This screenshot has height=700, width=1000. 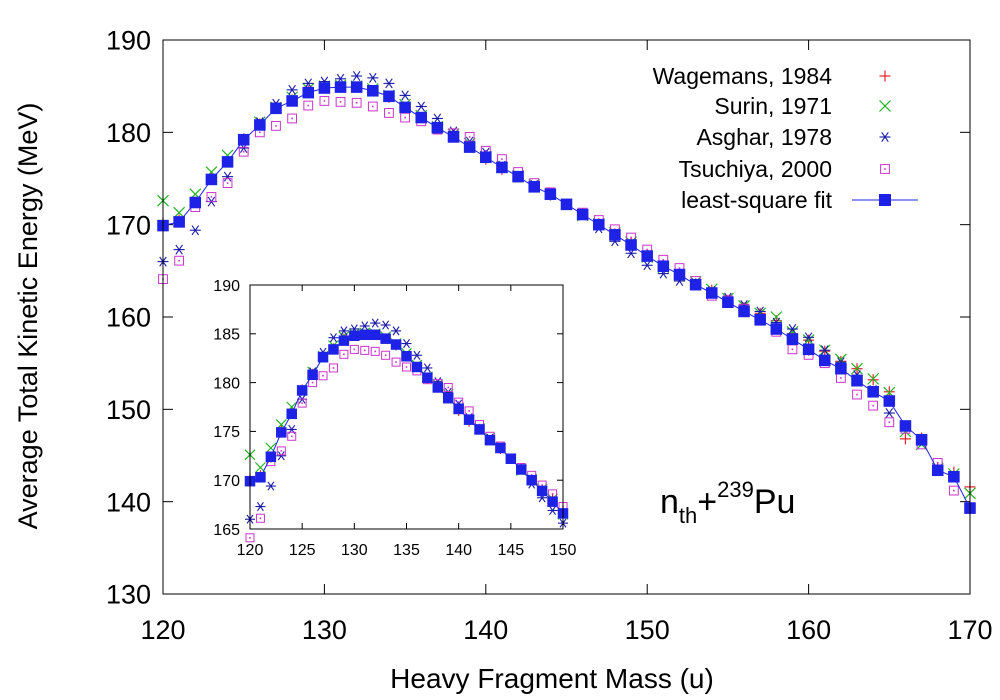 I want to click on reaction-annotation: nth+239Pu, so click(x=727, y=502).